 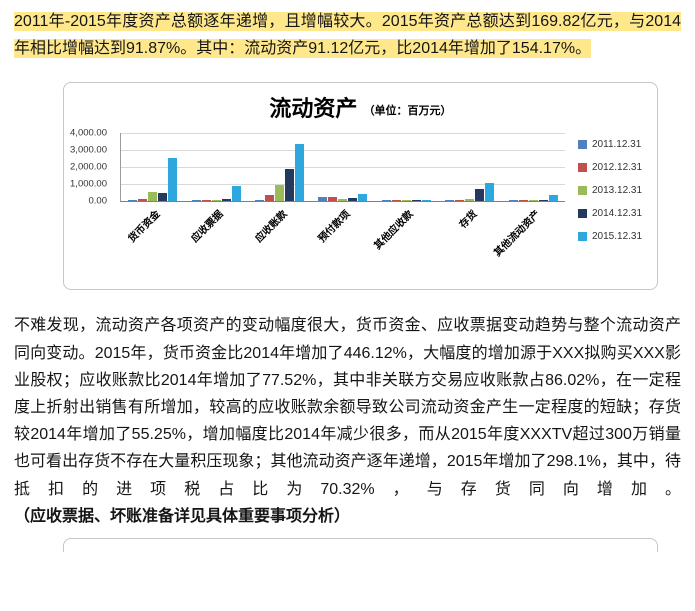 I want to click on category-label: 货币资金, so click(x=144, y=227).